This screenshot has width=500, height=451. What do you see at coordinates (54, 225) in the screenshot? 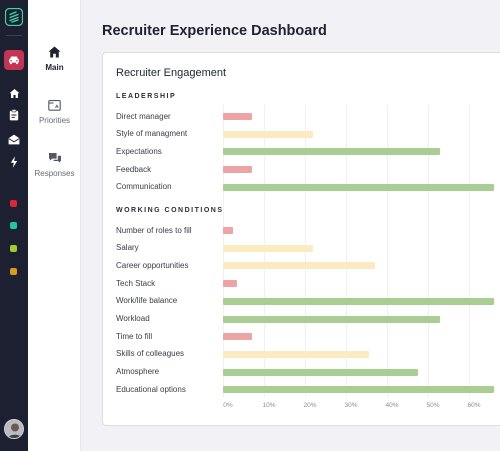
I see `secondary-nav: Main Priorities Responses` at bounding box center [54, 225].